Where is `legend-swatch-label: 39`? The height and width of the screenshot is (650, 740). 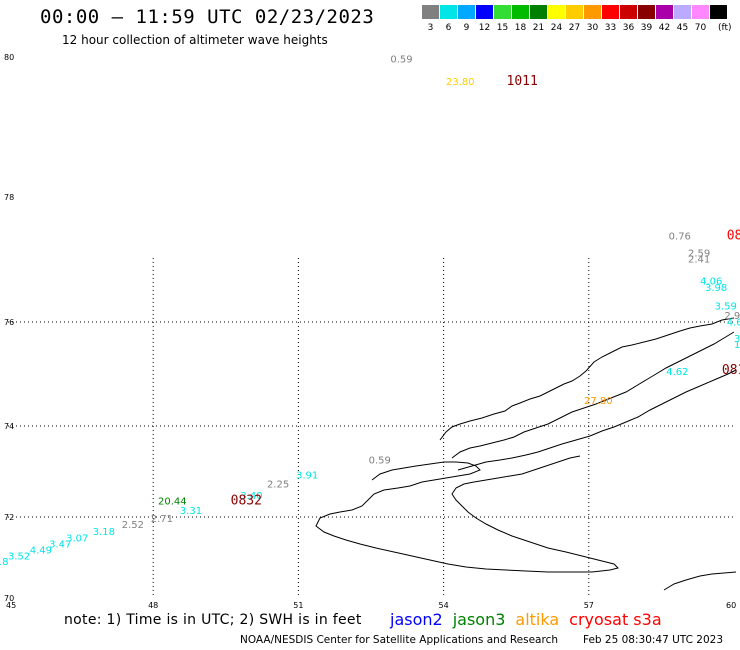 legend-swatch-label: 39 is located at coordinates (646, 28).